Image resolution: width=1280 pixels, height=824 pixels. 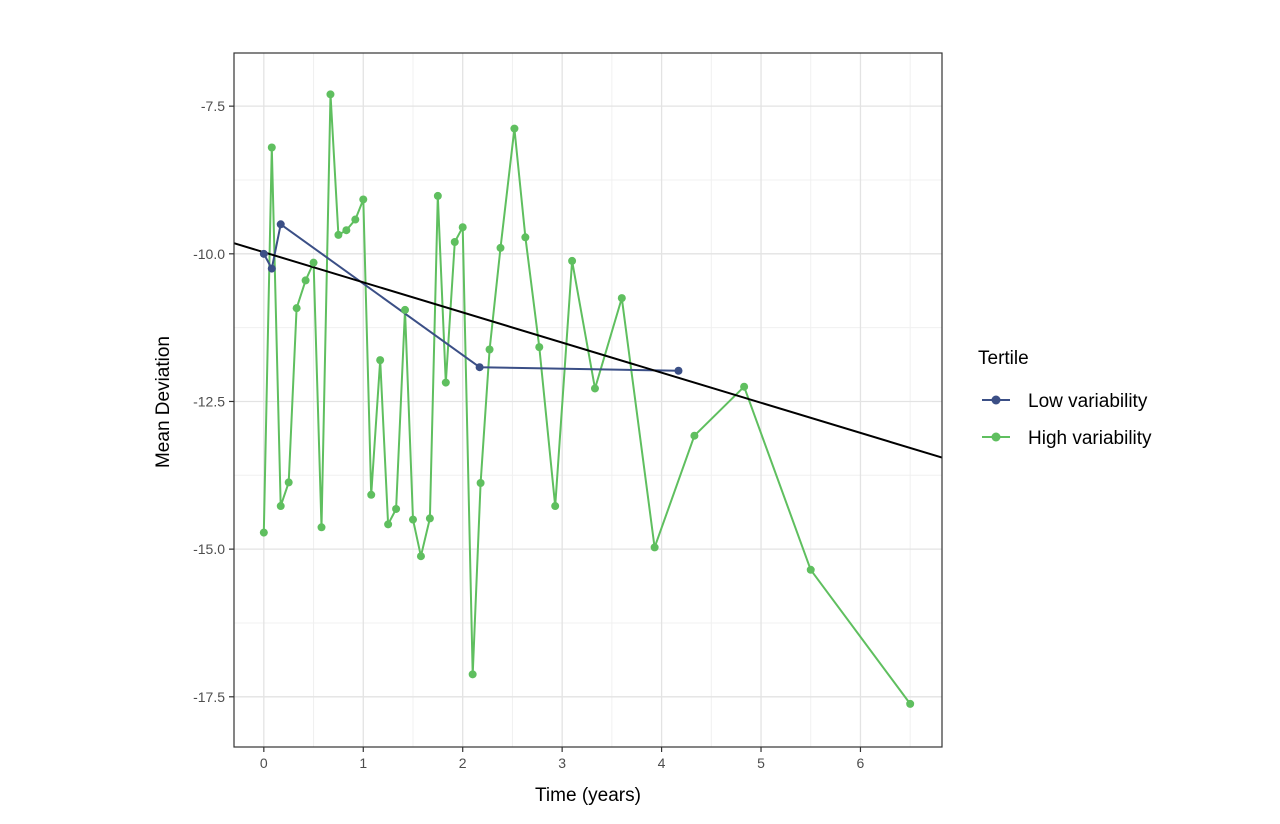 I want to click on y-tick-label: -15.0, so click(x=209, y=549).